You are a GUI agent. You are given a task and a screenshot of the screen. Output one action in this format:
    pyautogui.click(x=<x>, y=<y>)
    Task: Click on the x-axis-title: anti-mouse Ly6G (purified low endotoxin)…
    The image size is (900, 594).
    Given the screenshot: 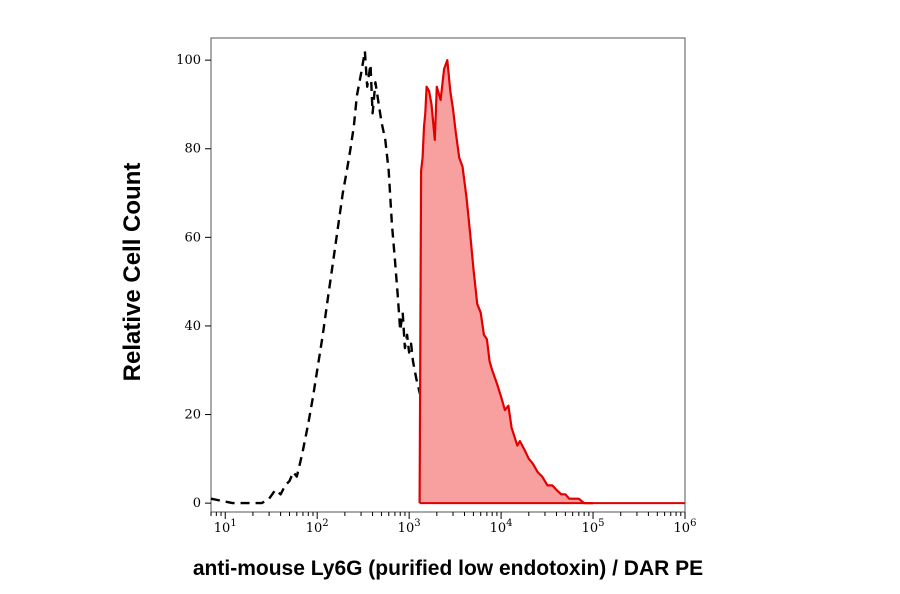 What is the action you would take?
    pyautogui.click(x=448, y=568)
    